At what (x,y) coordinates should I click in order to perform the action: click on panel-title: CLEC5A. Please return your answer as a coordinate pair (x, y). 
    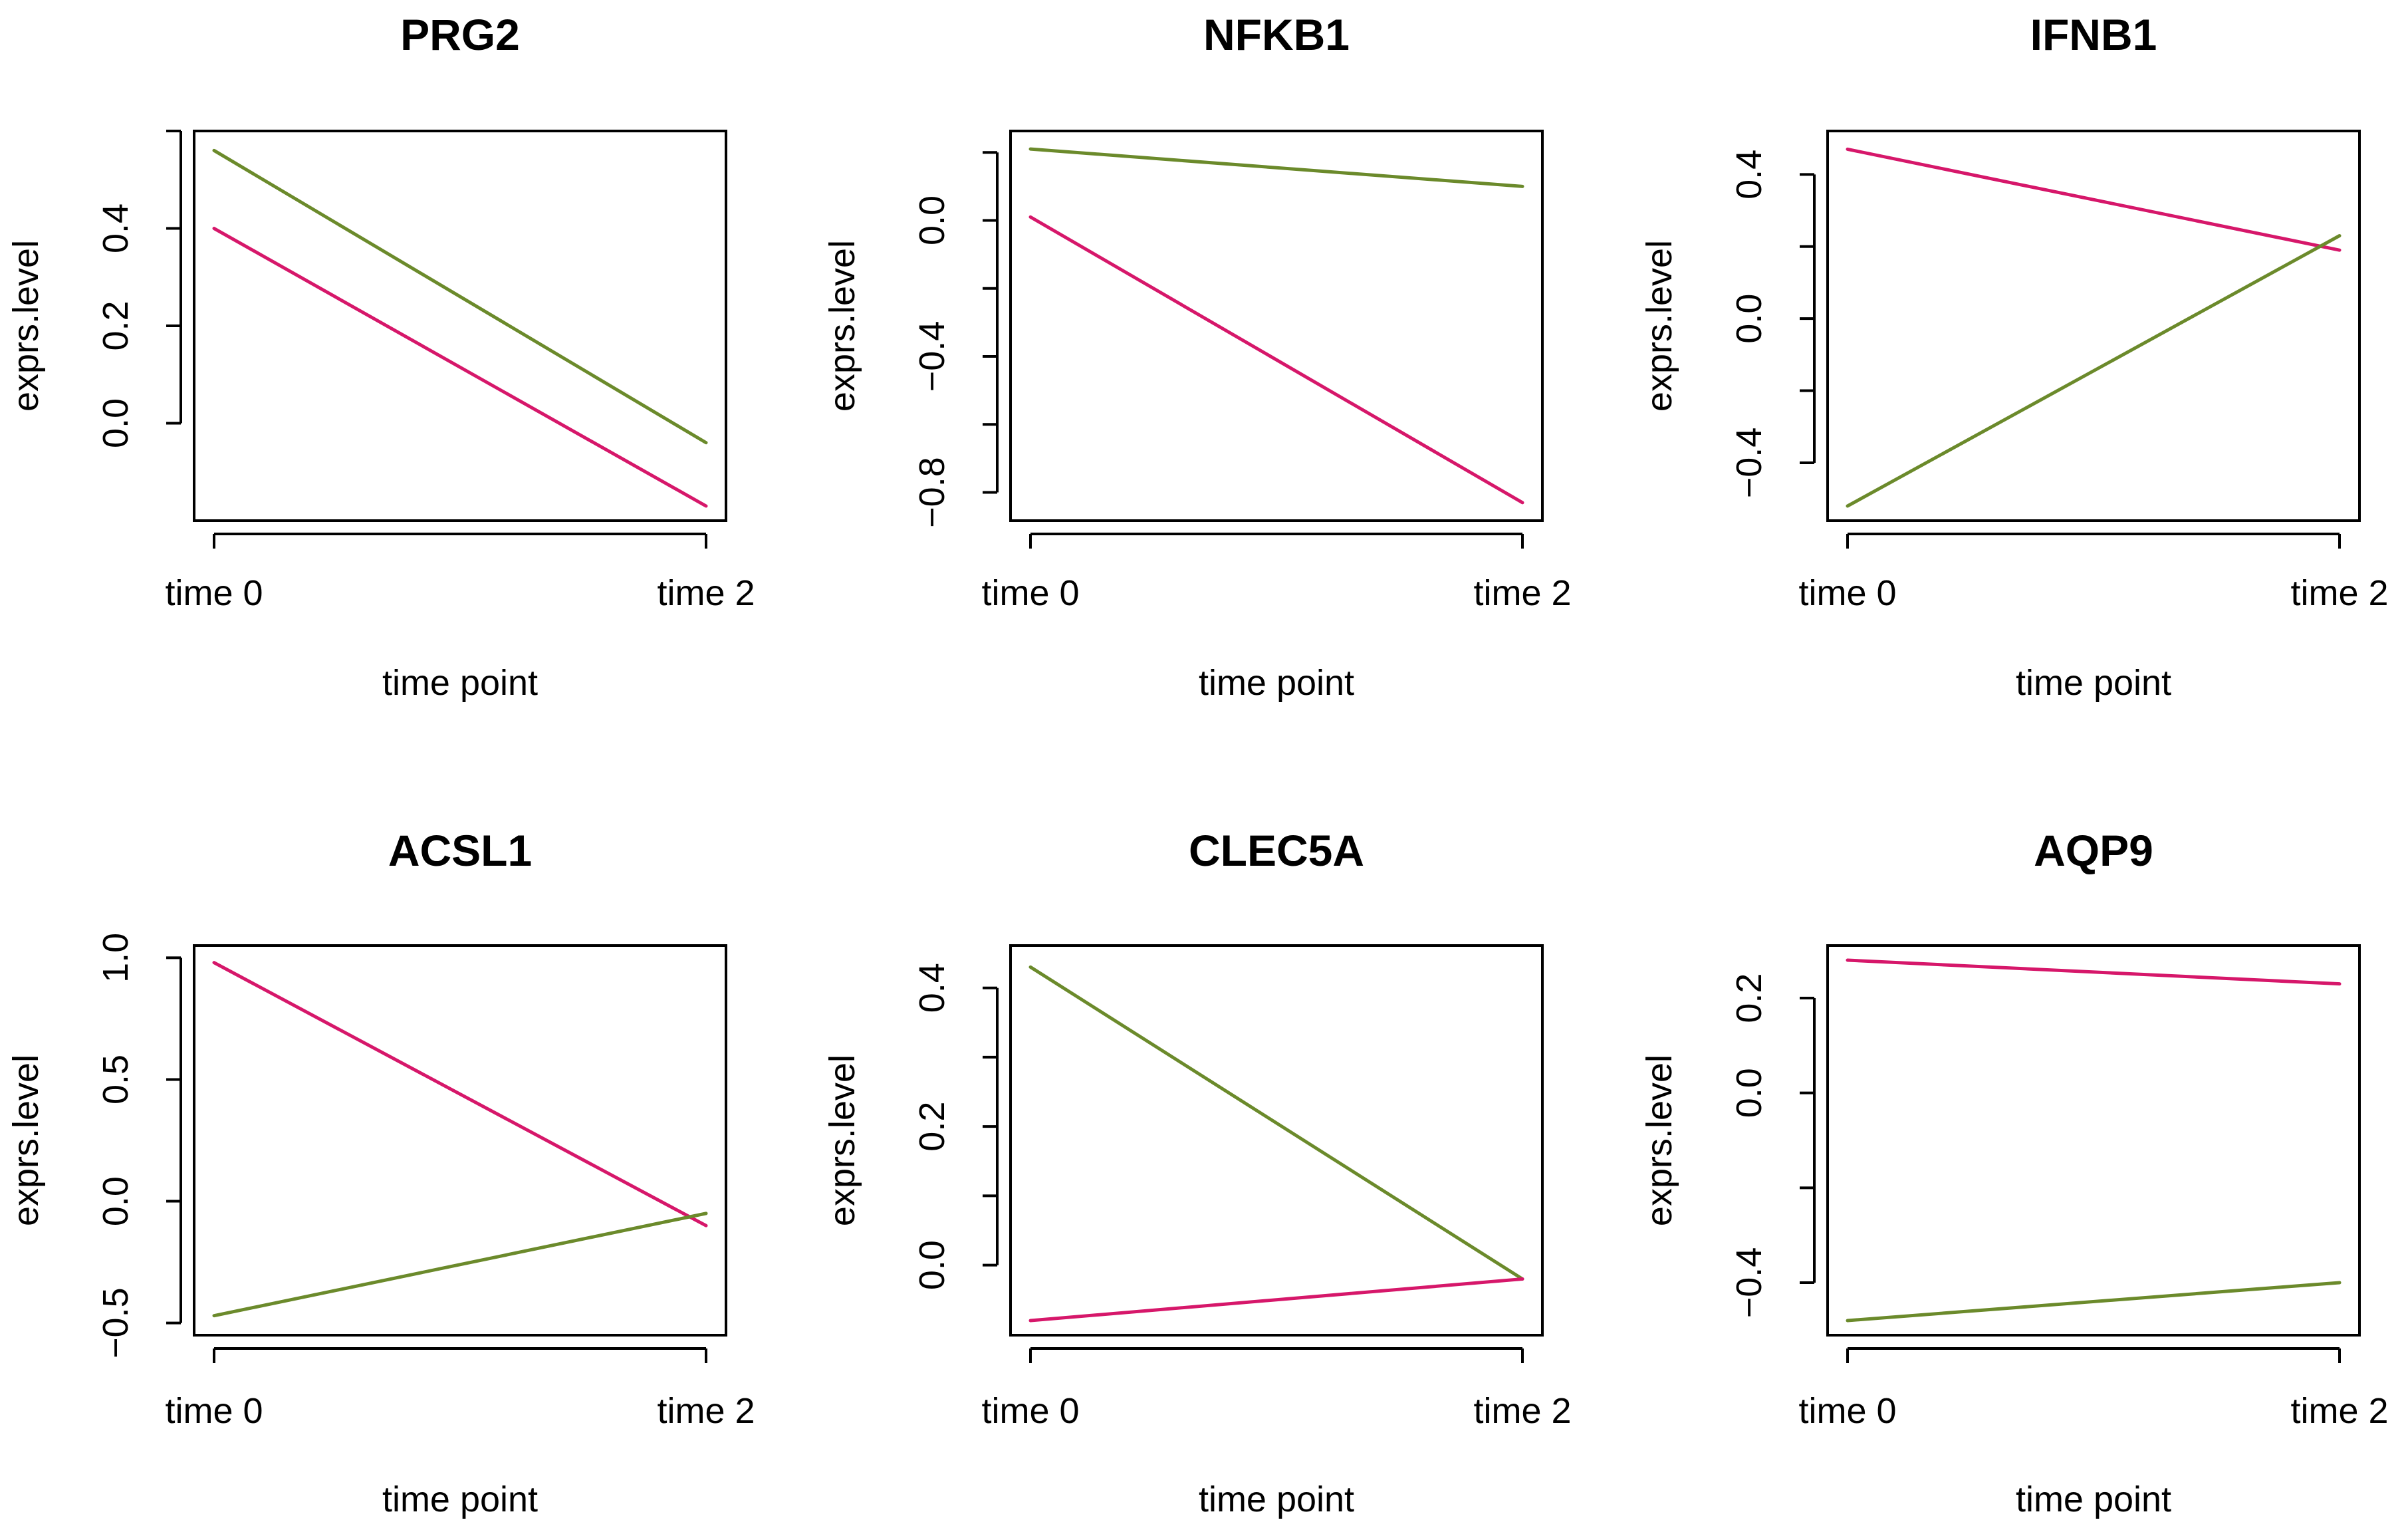
    Looking at the image, I should click on (1276, 850).